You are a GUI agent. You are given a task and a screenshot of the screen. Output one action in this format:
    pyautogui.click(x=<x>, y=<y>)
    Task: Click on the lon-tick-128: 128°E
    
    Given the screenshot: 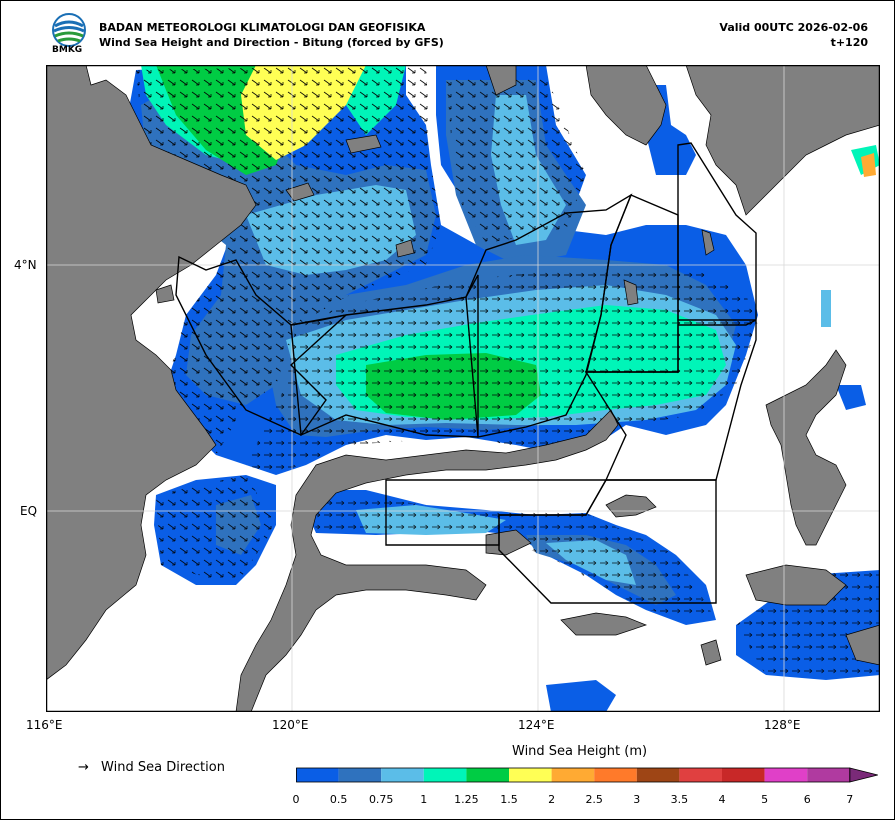 What is the action you would take?
    pyautogui.click(x=782, y=725)
    